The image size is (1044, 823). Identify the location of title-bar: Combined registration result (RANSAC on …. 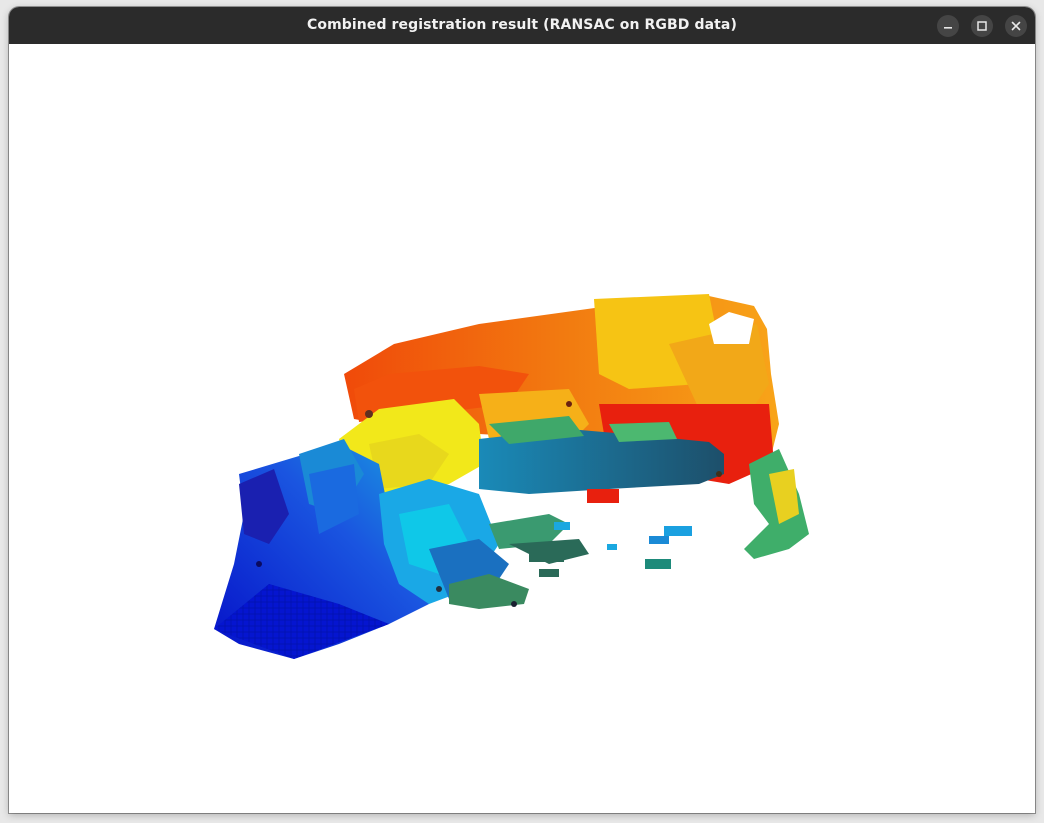
(522, 25).